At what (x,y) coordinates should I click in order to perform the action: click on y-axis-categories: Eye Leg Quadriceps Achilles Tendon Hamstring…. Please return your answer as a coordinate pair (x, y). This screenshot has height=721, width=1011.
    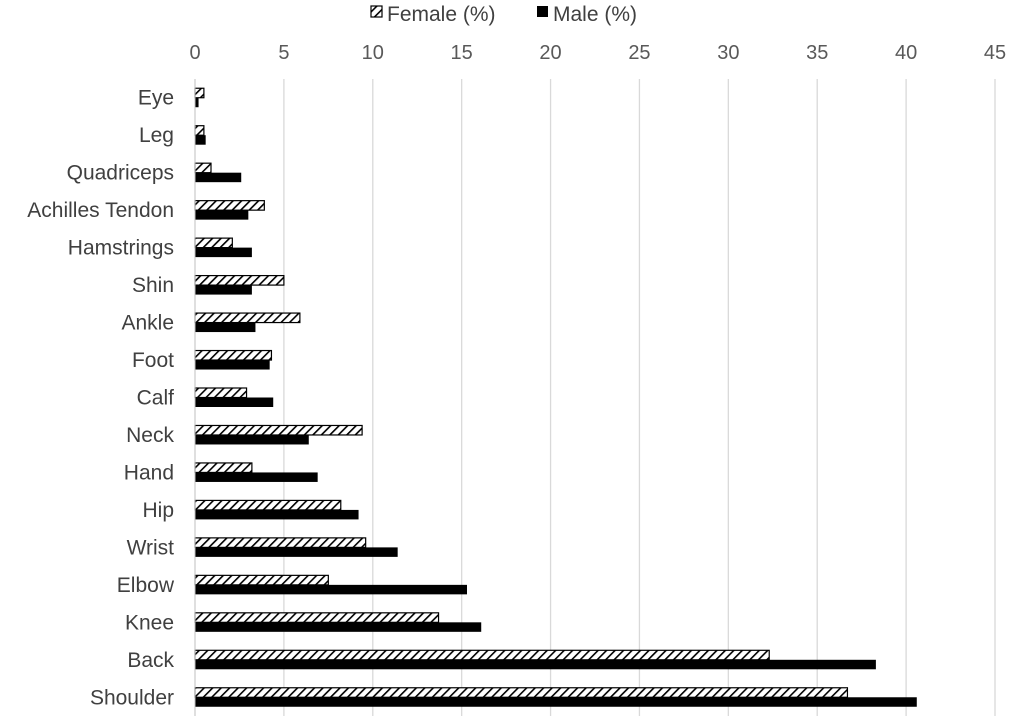
    Looking at the image, I should click on (101, 398).